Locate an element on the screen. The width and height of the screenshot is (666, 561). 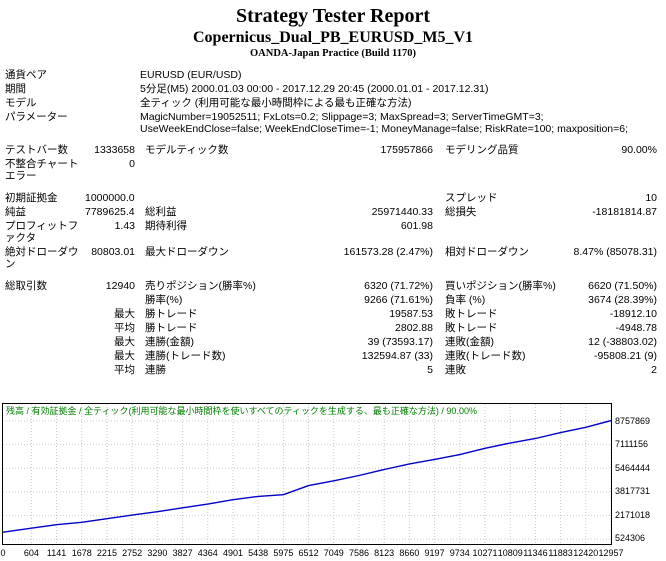
x-axis-tick-label: 604 is located at coordinates (31, 553).